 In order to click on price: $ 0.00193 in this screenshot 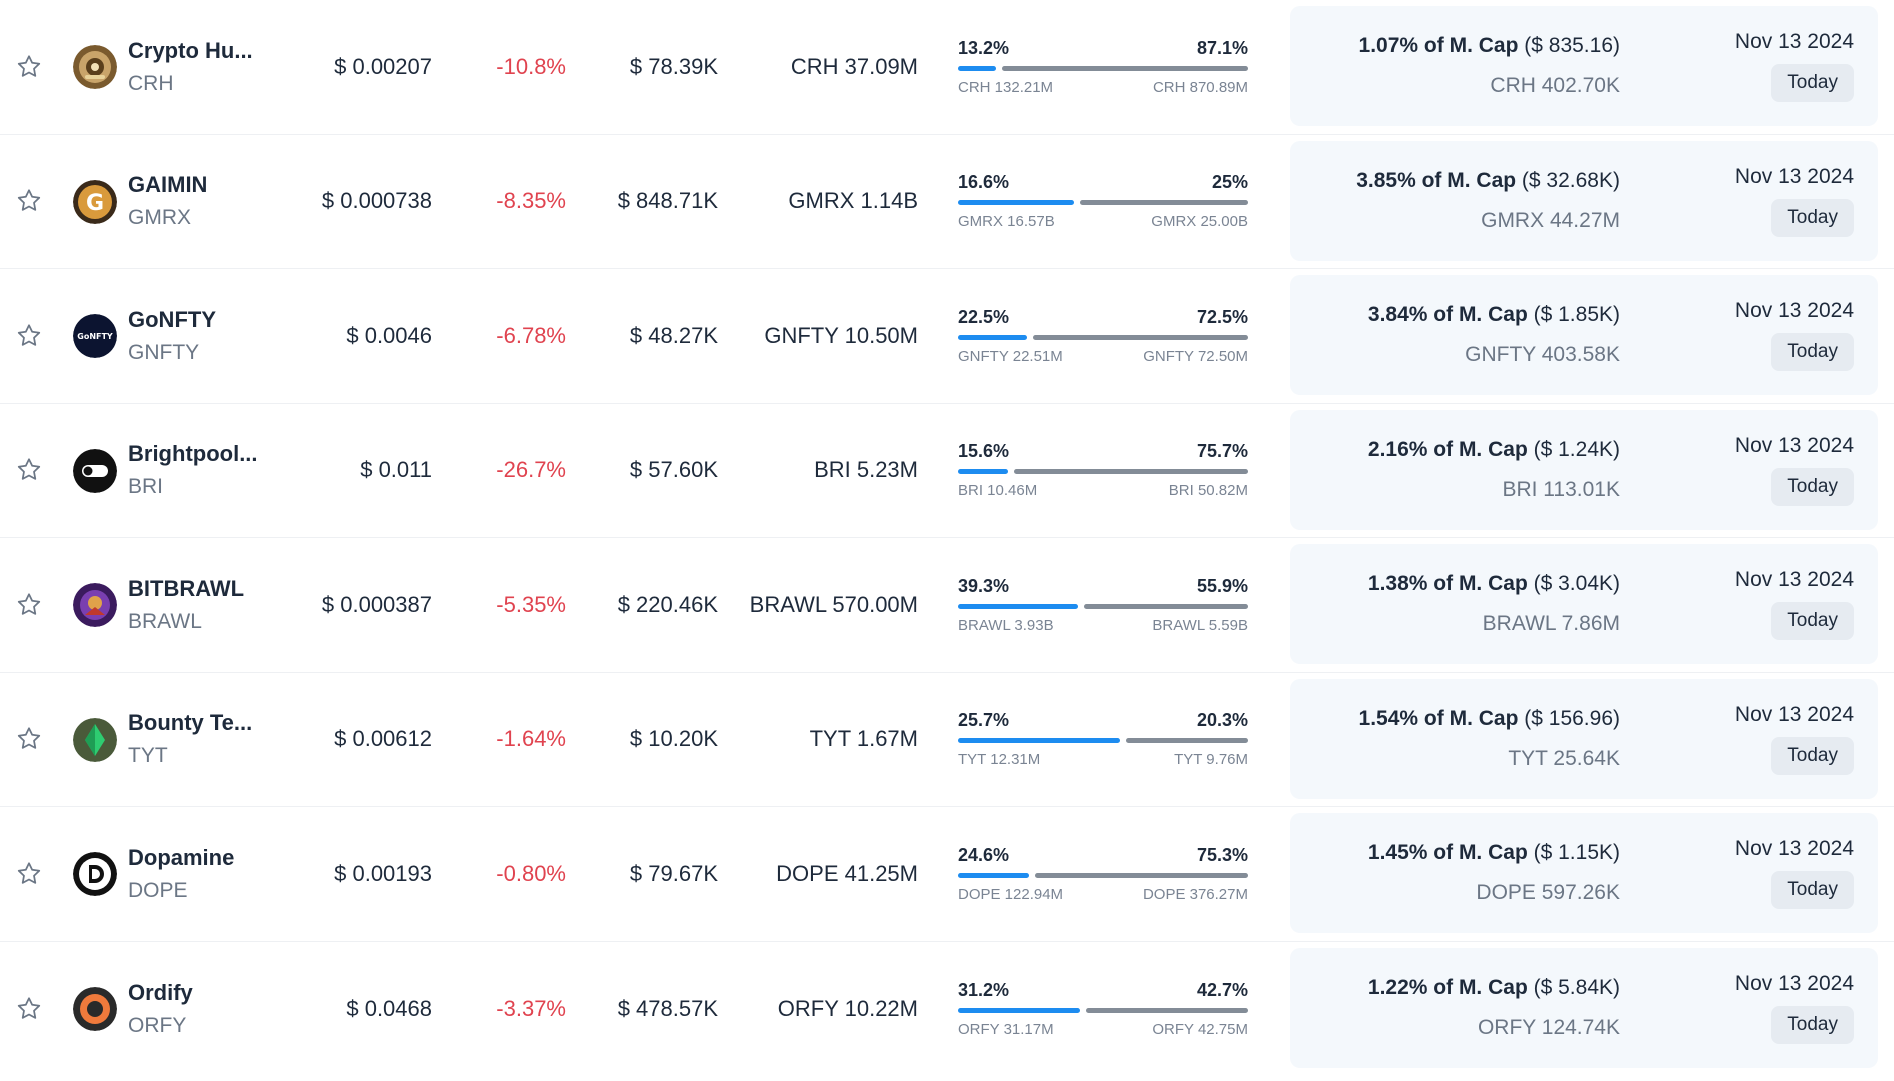, I will do `click(383, 873)`.